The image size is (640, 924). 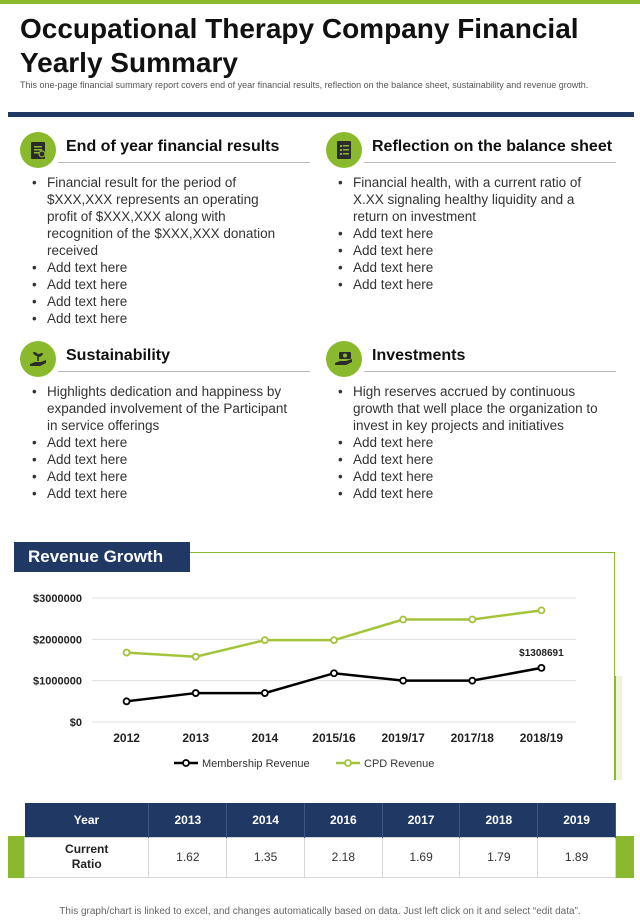 I want to click on x-tick-label: 2012, so click(x=126, y=738).